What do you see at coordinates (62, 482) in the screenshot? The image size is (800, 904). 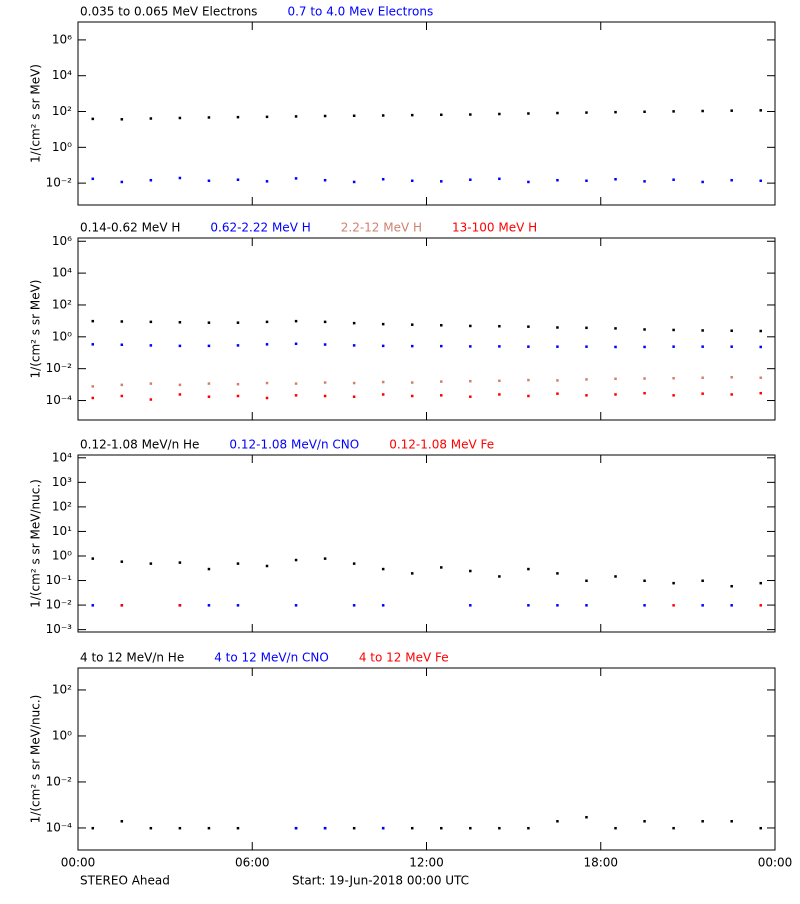 I see `y-tick-label: 10³` at bounding box center [62, 482].